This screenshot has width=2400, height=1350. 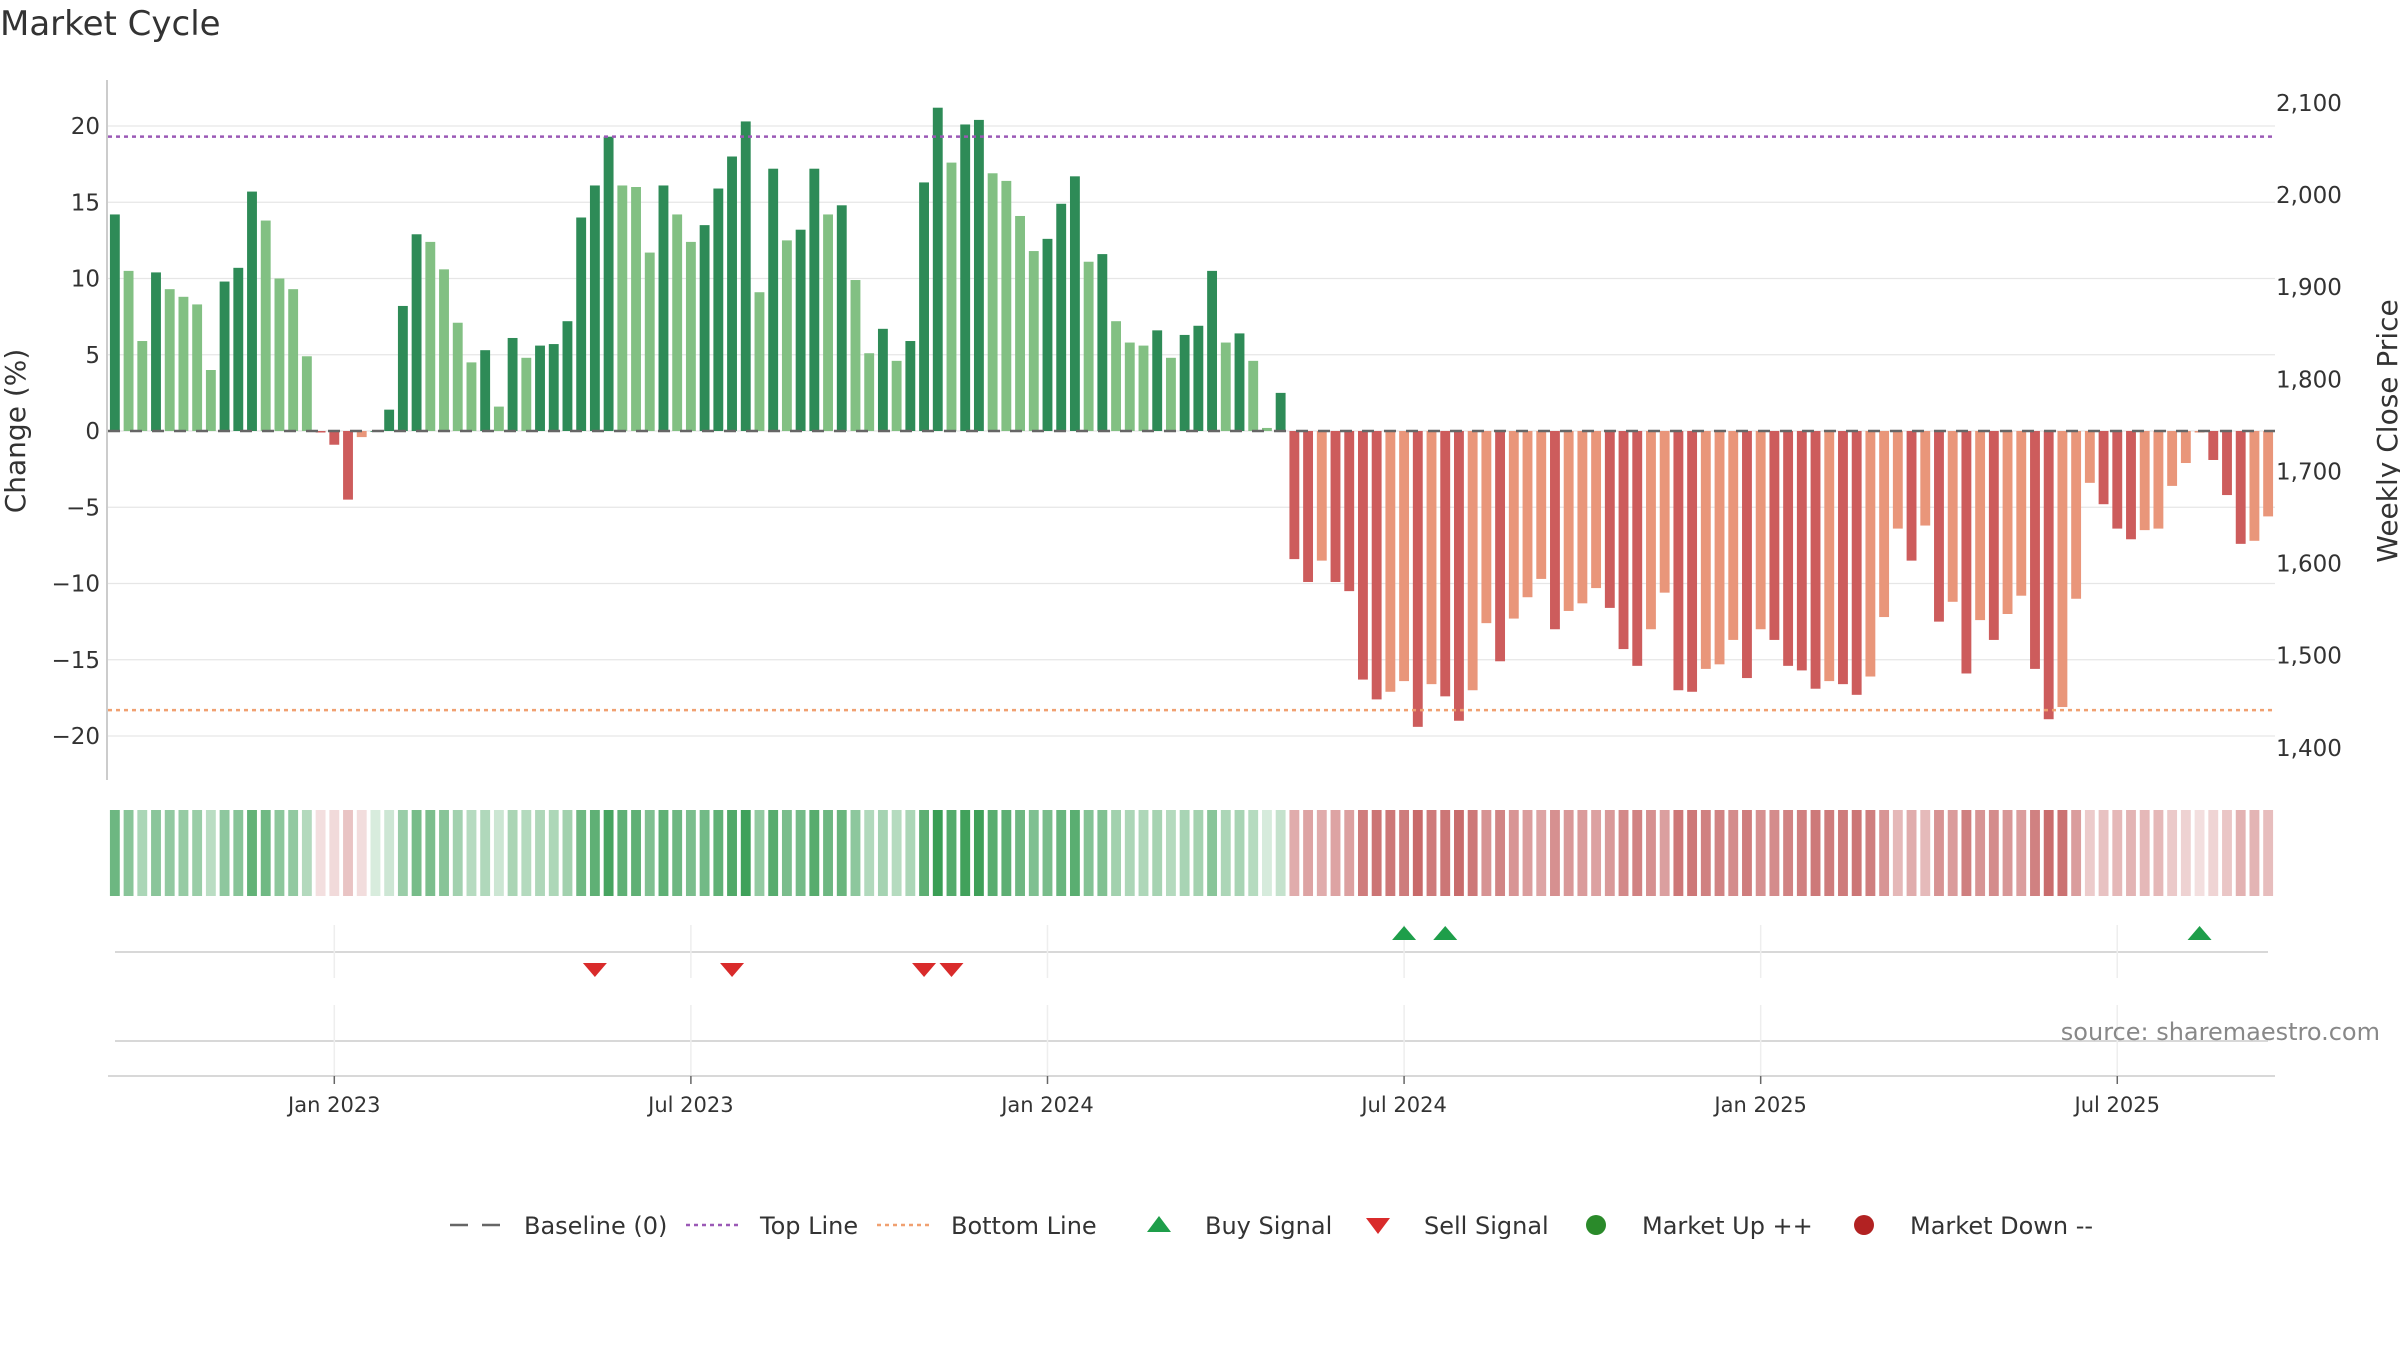 I want to click on legend-label: Top Line, so click(x=808, y=1226).